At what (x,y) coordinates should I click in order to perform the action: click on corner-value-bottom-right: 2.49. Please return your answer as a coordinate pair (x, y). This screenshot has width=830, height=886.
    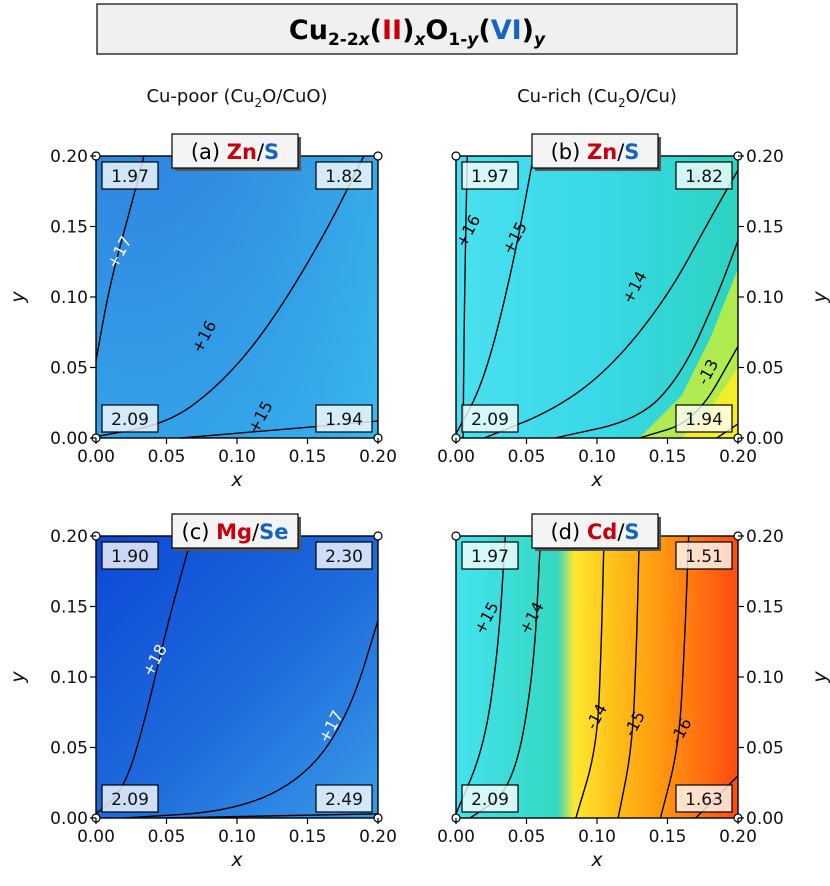
    Looking at the image, I should click on (344, 800).